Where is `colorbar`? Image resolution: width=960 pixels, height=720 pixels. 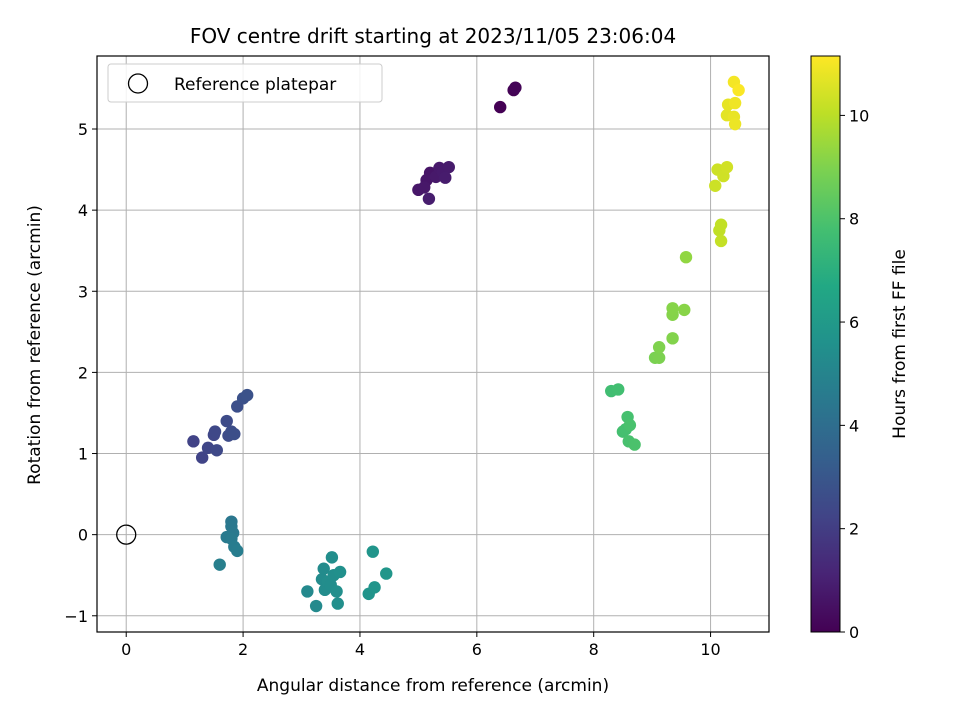
colorbar is located at coordinates (825, 344).